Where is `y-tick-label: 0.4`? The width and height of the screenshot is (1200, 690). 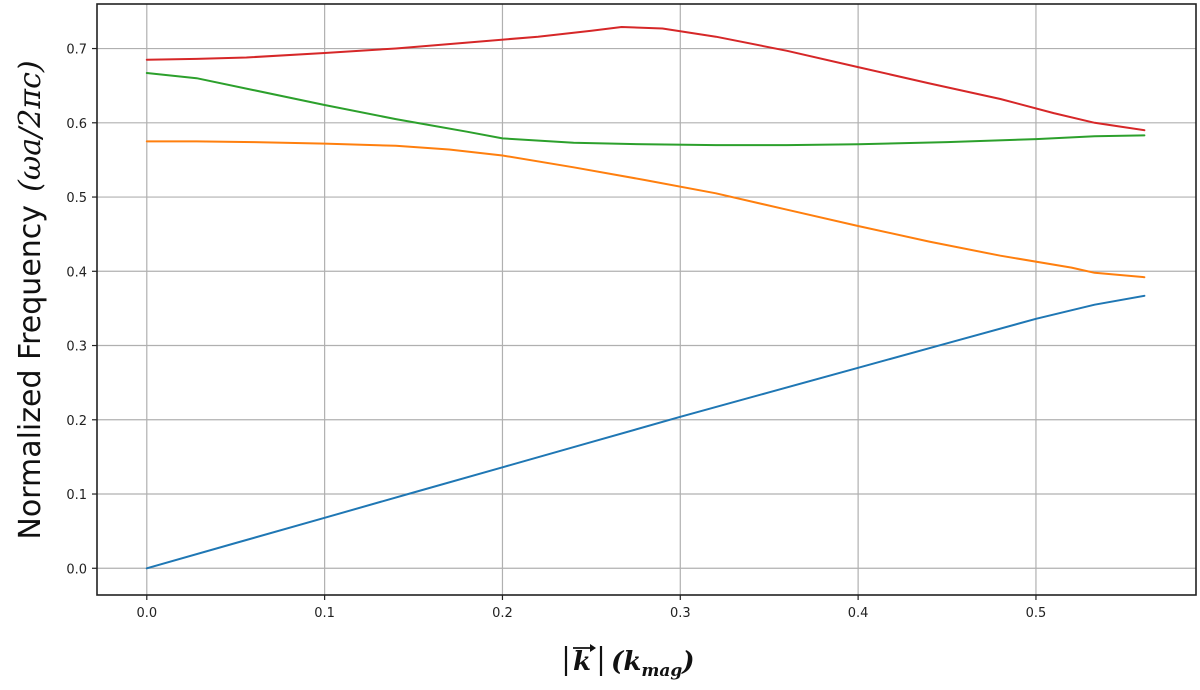 y-tick-label: 0.4 is located at coordinates (76, 272).